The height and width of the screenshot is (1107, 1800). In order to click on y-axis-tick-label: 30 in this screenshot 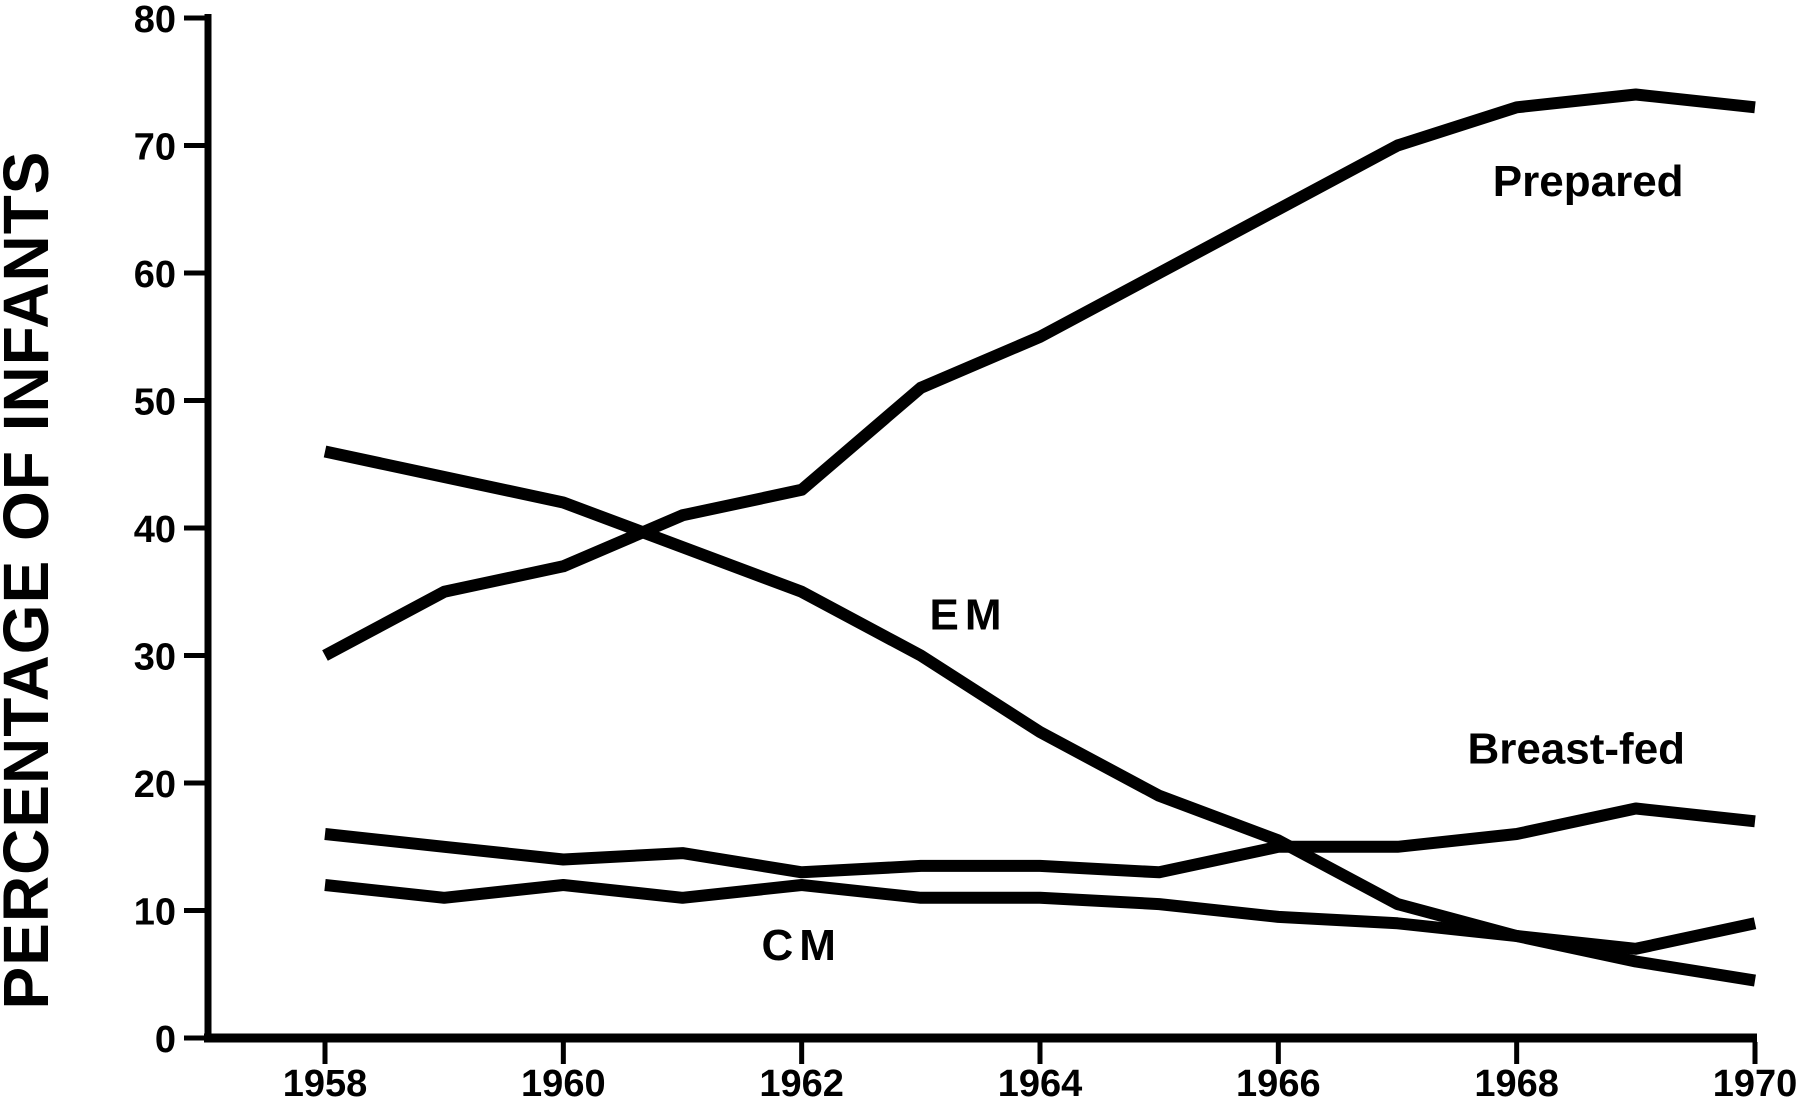, I will do `click(155, 658)`.